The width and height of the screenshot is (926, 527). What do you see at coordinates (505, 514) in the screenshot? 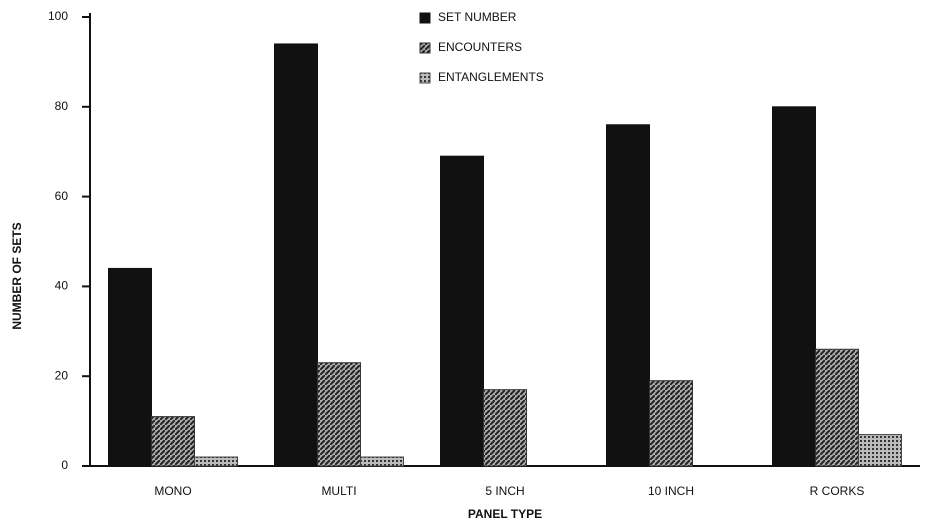
I see `x-axis-title: PANEL TYPE` at bounding box center [505, 514].